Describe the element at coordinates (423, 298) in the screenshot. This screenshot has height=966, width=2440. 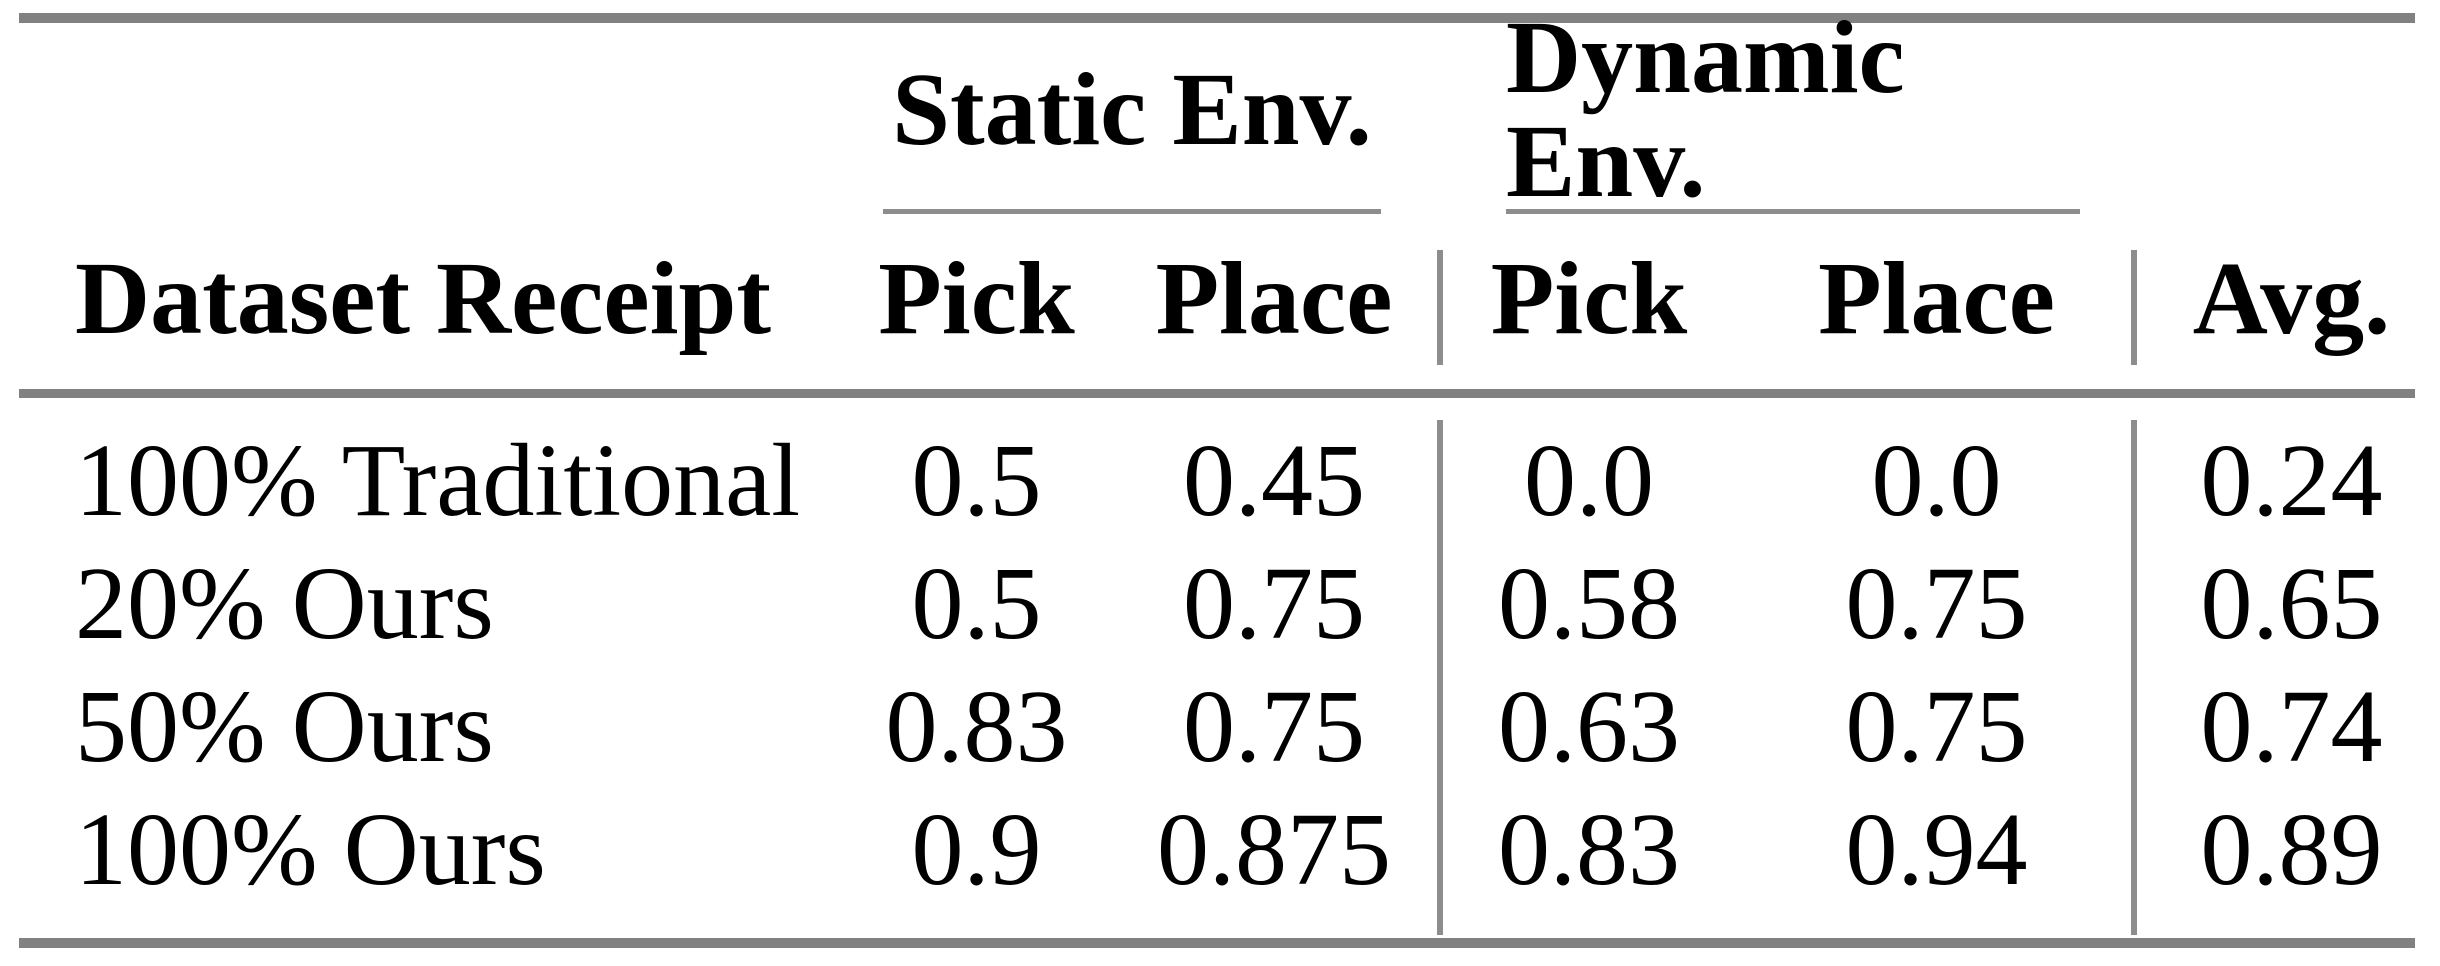
I see `column-header-dataset-receipt: Dataset Receipt` at that location.